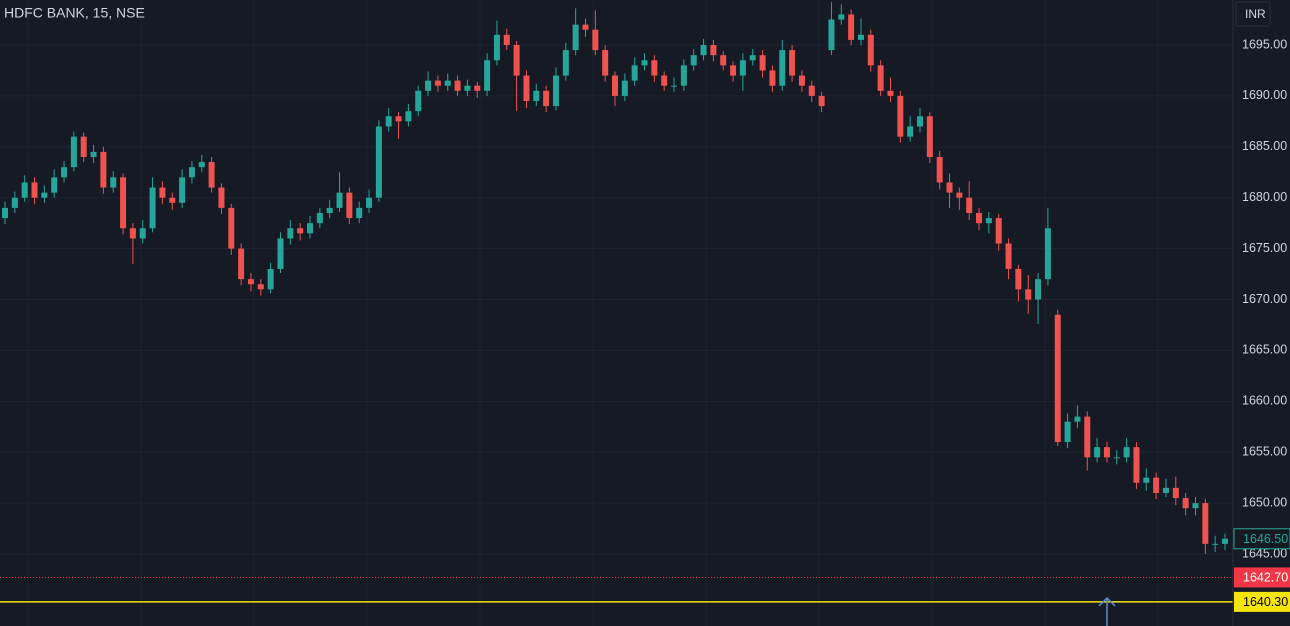 The height and width of the screenshot is (626, 1290). Describe the element at coordinates (1107, 611) in the screenshot. I see `arrow` at that location.